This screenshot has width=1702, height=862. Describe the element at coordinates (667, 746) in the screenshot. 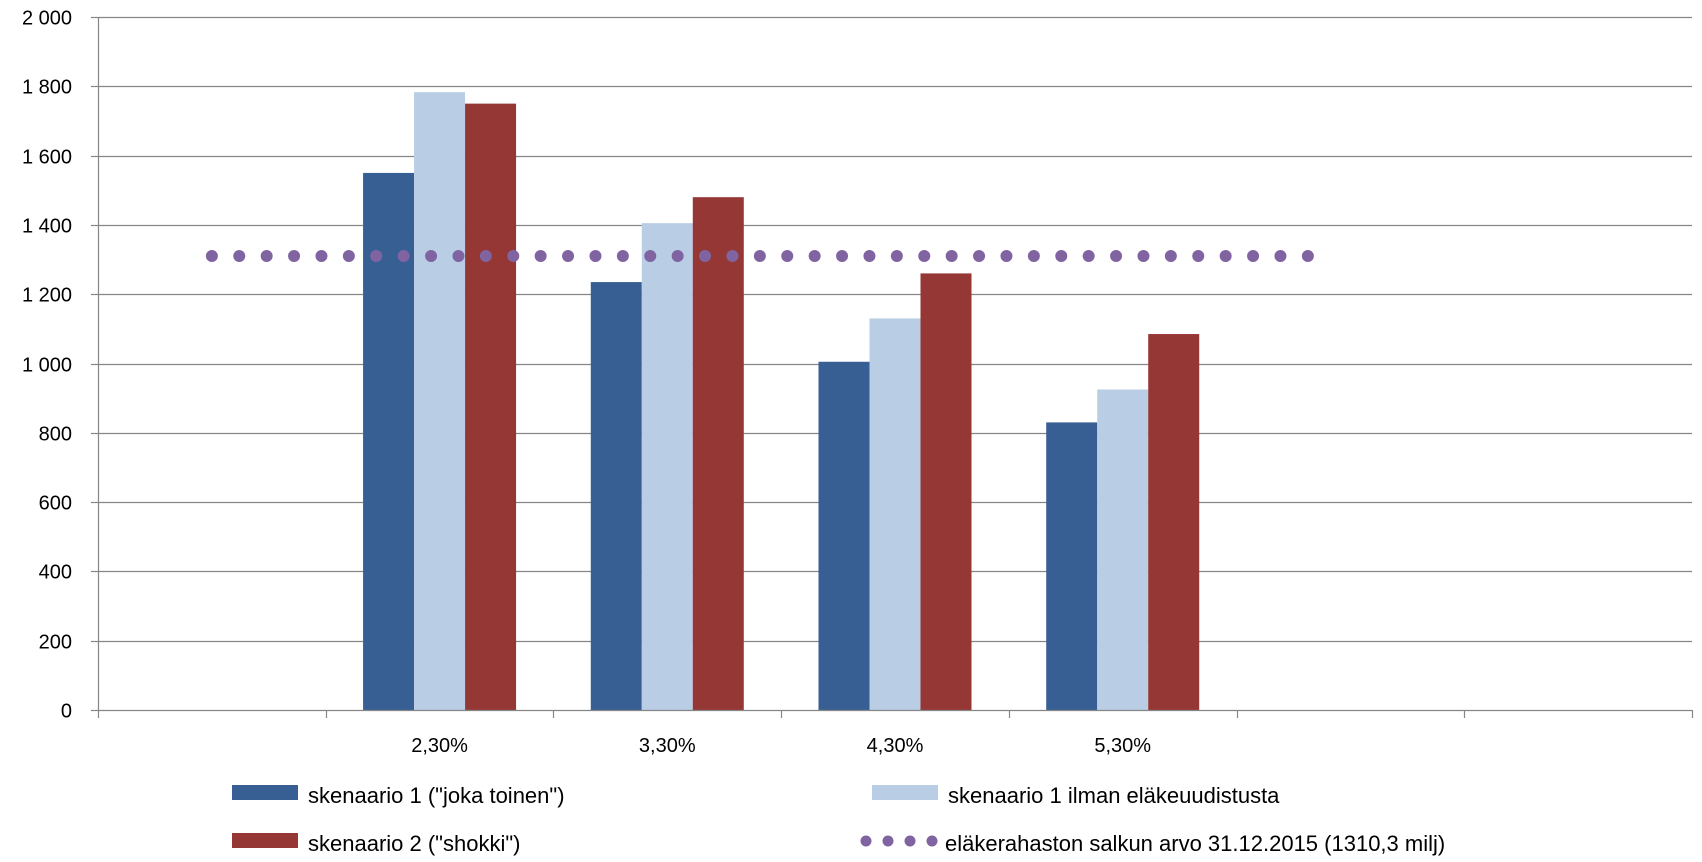

I see `x-tick-label: 3,30%` at that location.